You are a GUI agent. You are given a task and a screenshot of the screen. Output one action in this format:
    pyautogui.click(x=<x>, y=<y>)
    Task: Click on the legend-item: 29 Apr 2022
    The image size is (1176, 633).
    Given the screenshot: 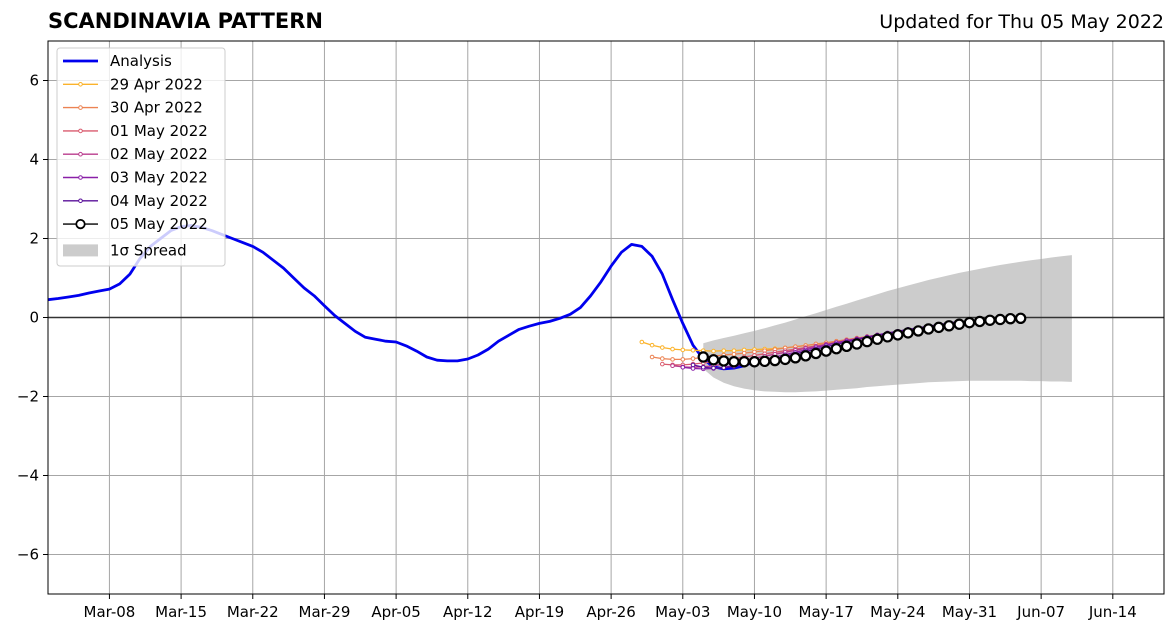 What is the action you would take?
    pyautogui.click(x=133, y=84)
    